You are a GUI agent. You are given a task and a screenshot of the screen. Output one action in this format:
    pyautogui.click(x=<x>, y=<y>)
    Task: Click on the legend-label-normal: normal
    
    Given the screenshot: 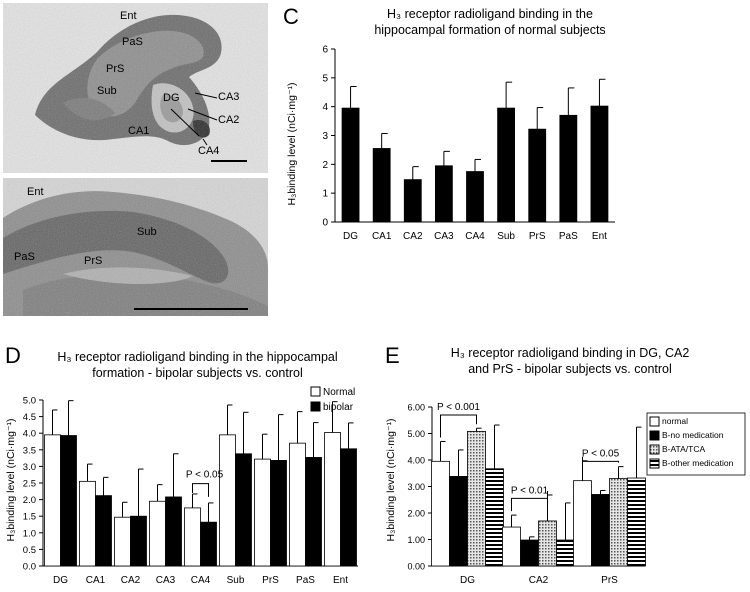 What is the action you would take?
    pyautogui.click(x=675, y=421)
    